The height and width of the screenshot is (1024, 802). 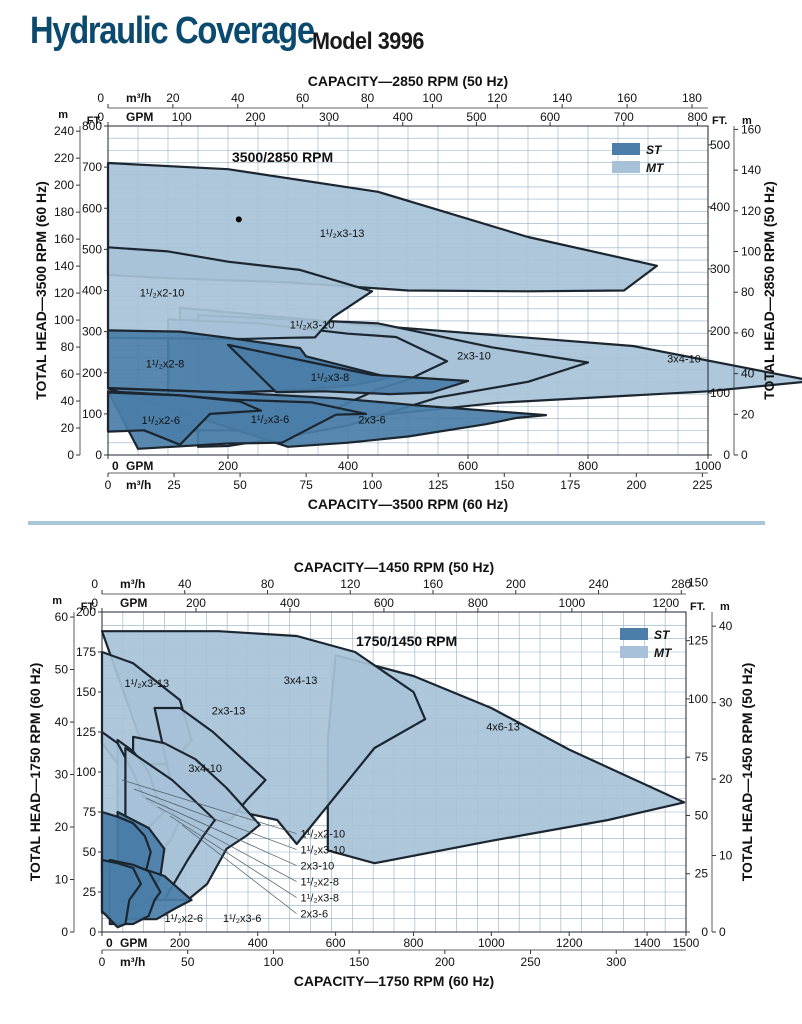 What do you see at coordinates (62, 617) in the screenshot?
I see `tick-label-left-m: 60` at bounding box center [62, 617].